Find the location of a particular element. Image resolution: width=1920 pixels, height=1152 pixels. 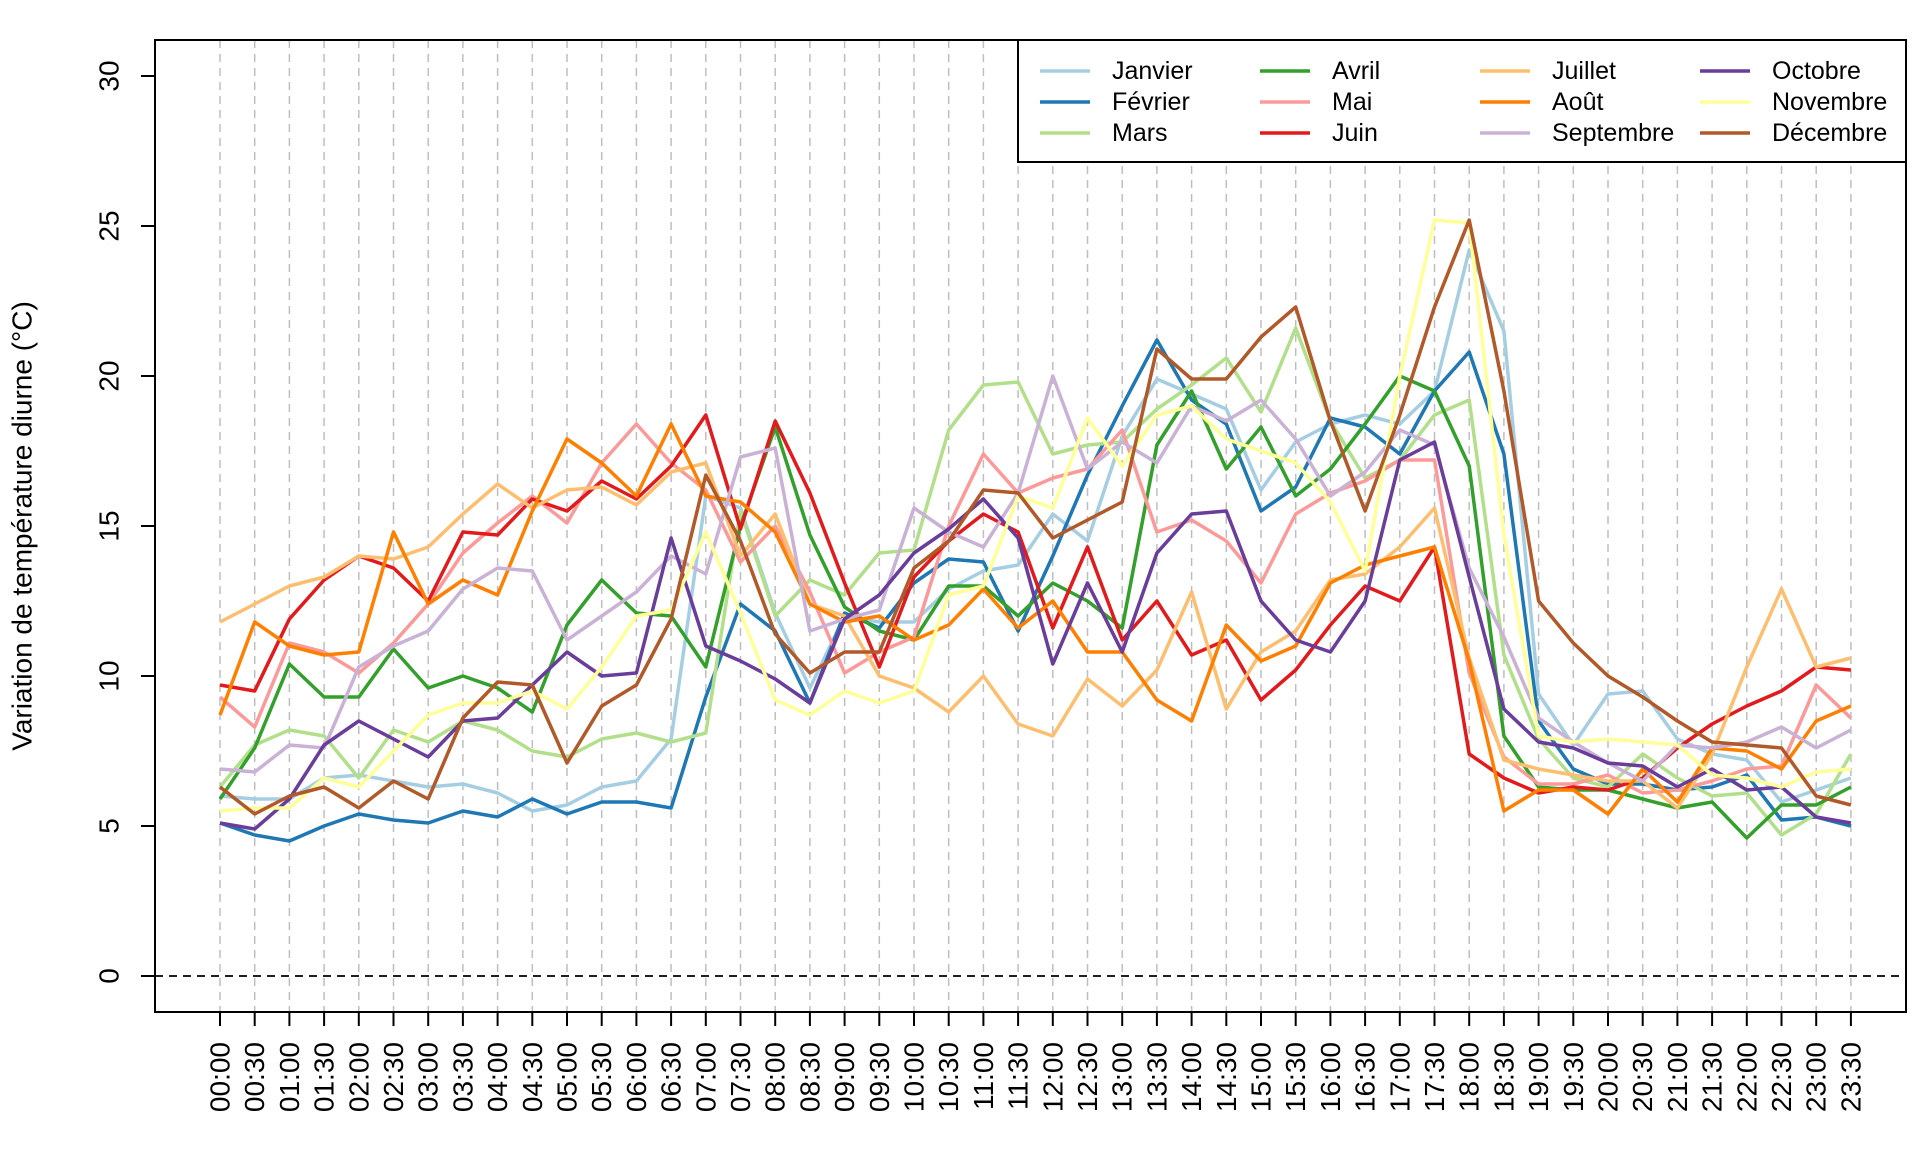

x-tick-label: 16:00 is located at coordinates (1330, 1077).